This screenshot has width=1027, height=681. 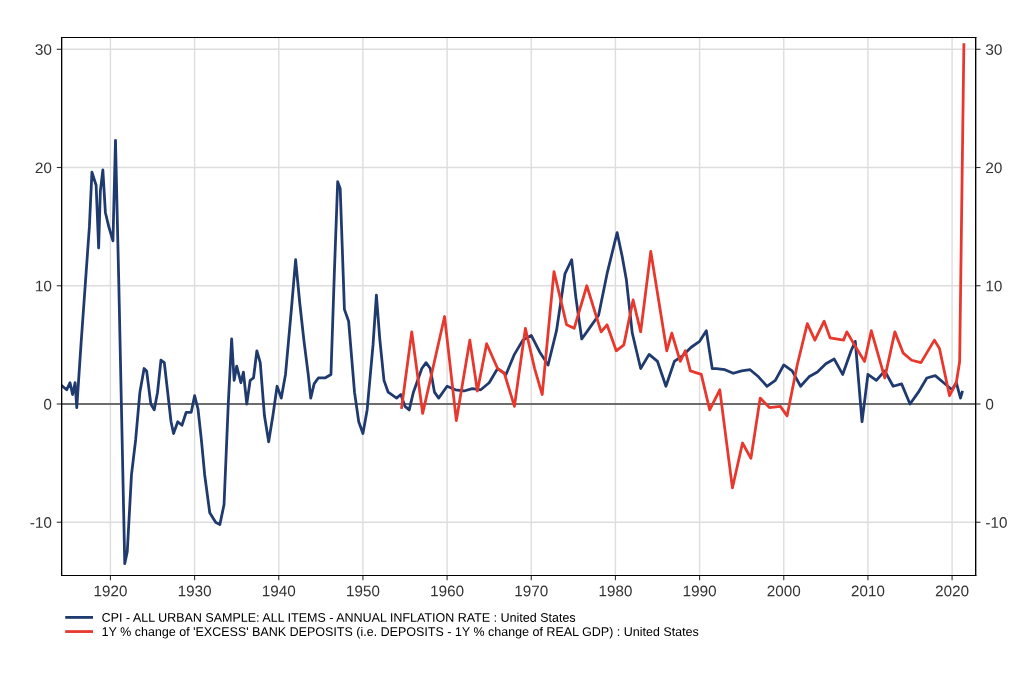 What do you see at coordinates (194, 591) in the screenshot?
I see `x-tick-label: 1930` at bounding box center [194, 591].